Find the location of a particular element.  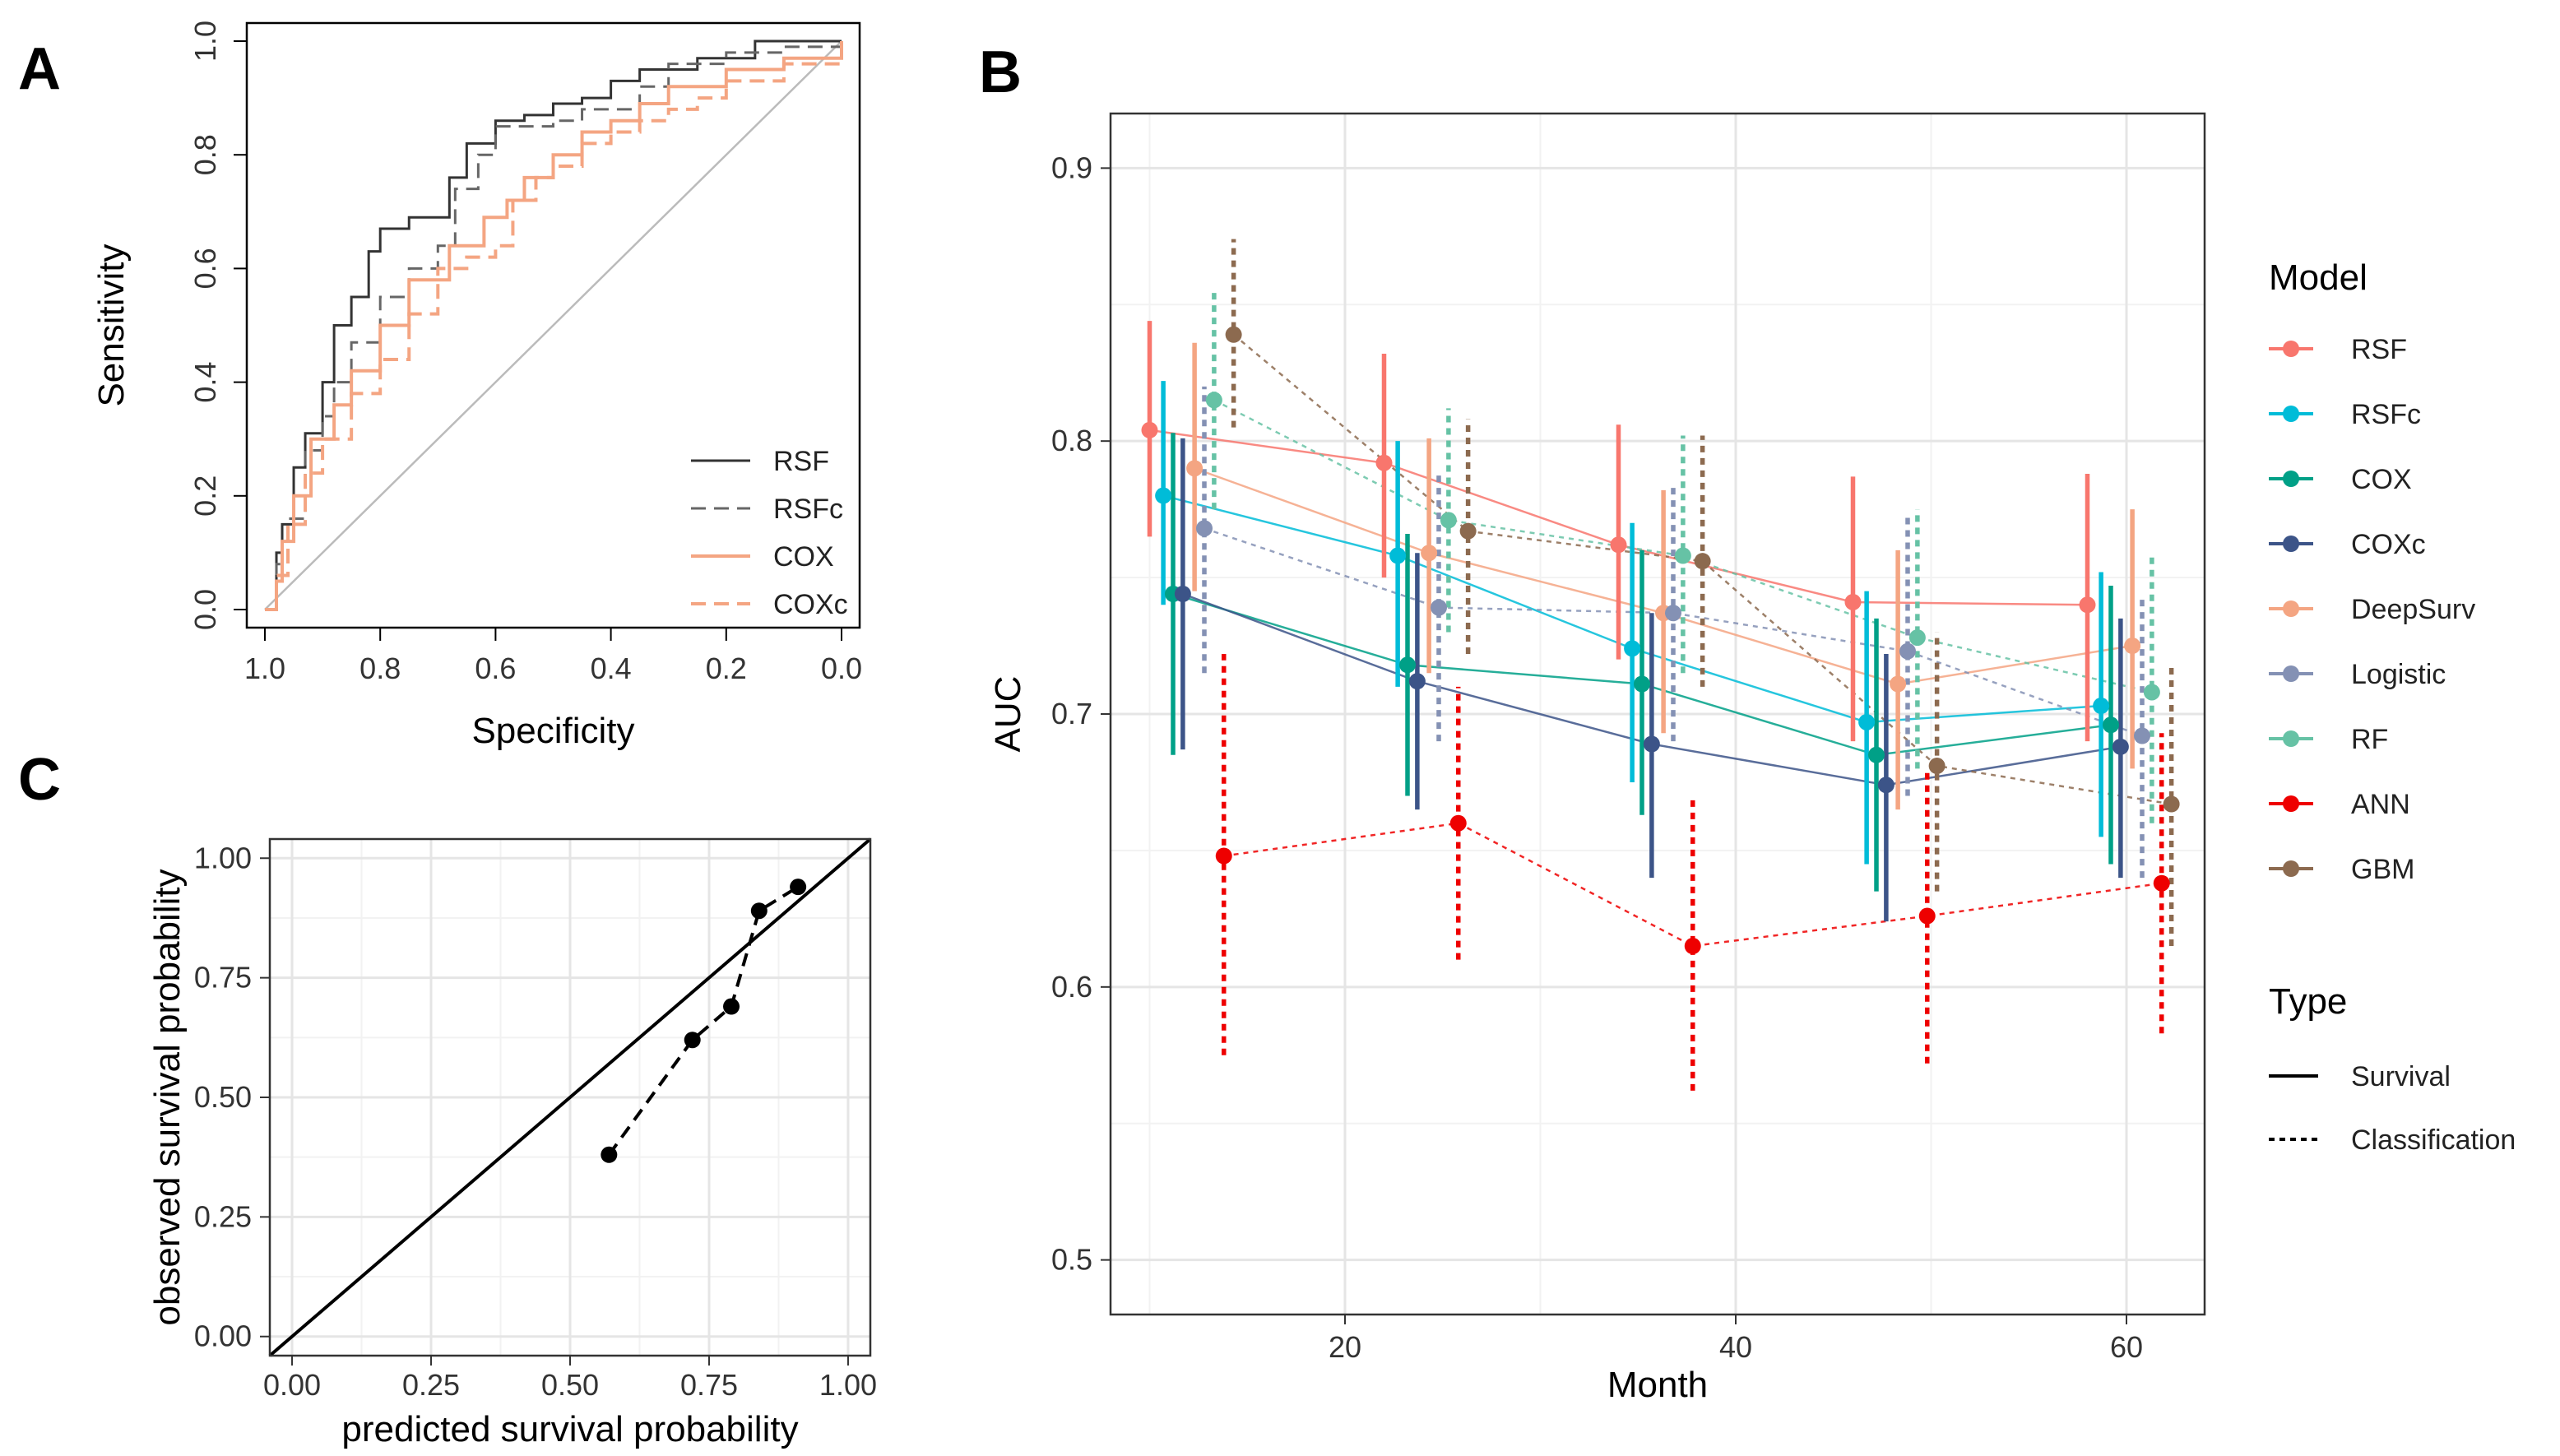

roc-series-rsf is located at coordinates (553, 325).